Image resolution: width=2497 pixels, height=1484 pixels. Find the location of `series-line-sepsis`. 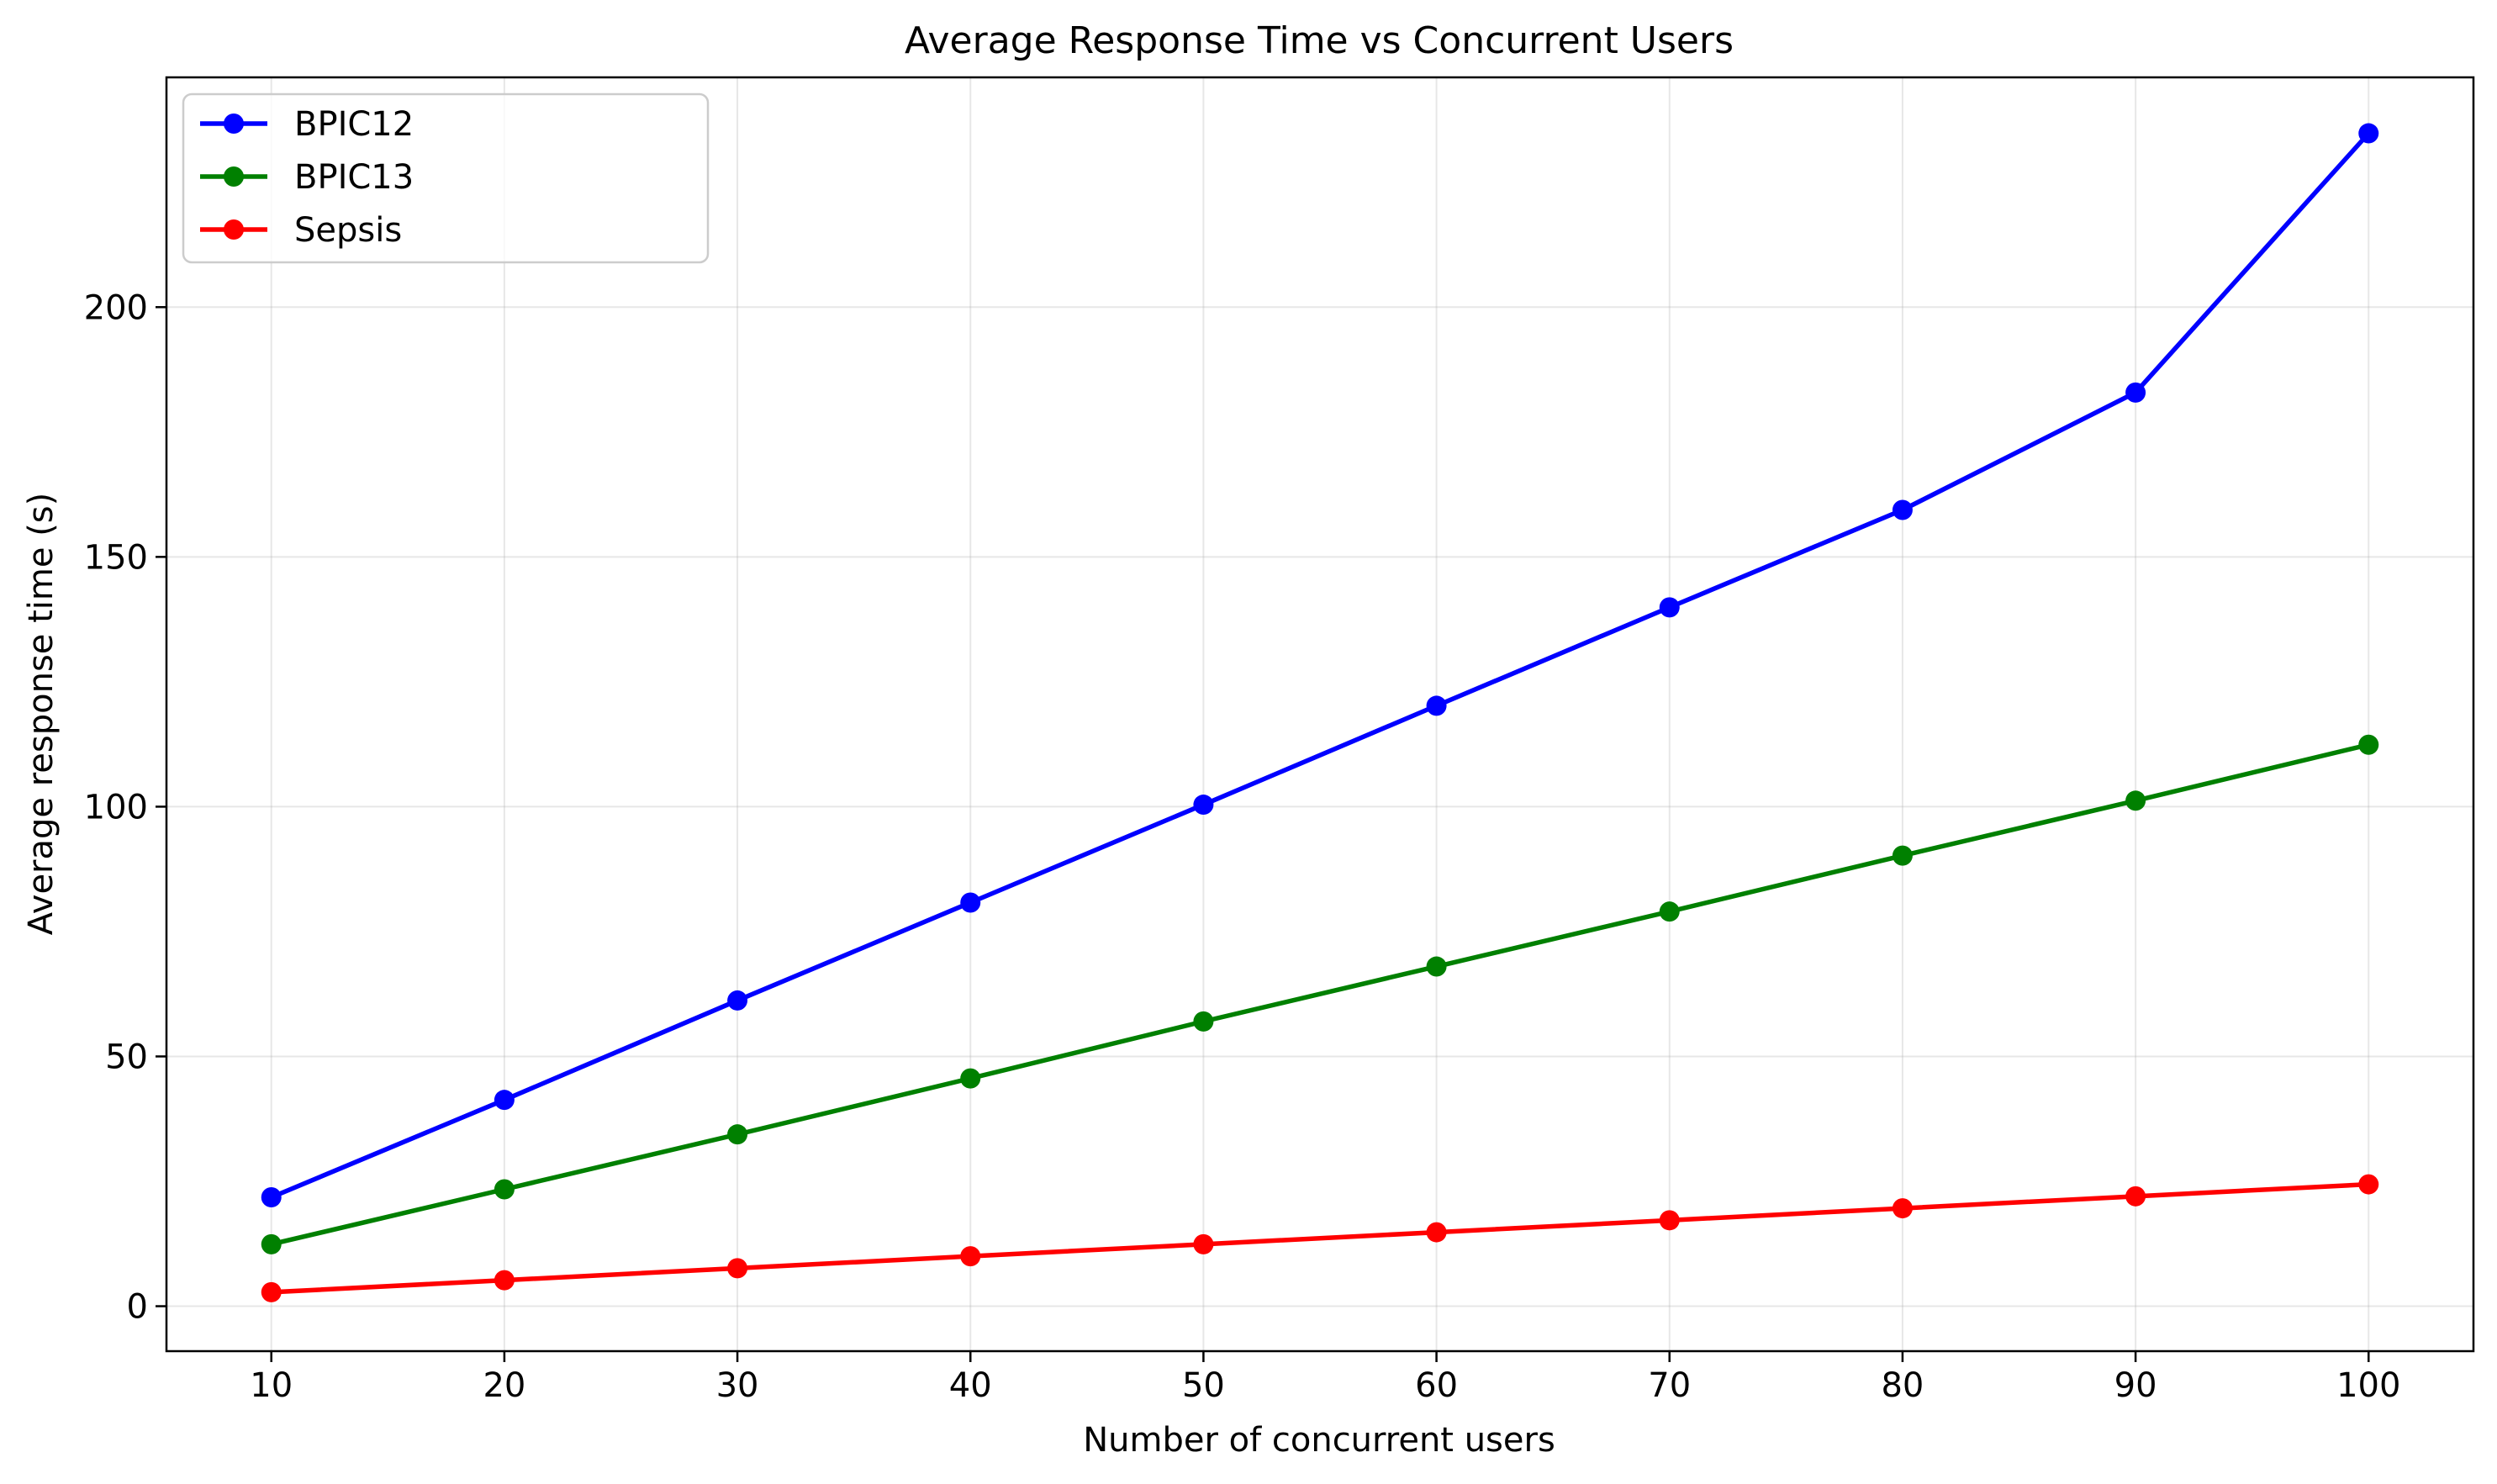

series-line-sepsis is located at coordinates (1320, 1238).